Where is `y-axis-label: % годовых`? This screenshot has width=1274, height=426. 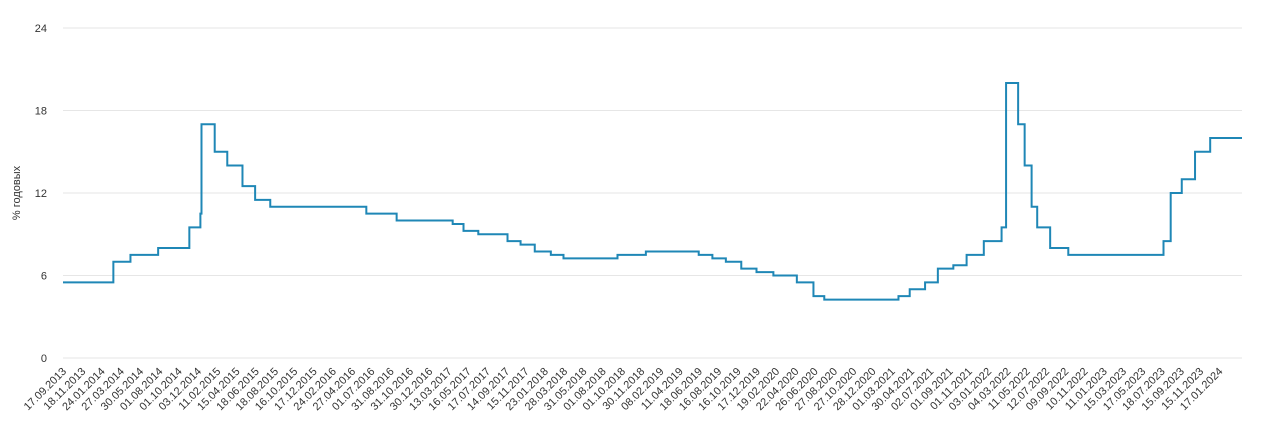
y-axis-label: % годовых is located at coordinates (17, 192).